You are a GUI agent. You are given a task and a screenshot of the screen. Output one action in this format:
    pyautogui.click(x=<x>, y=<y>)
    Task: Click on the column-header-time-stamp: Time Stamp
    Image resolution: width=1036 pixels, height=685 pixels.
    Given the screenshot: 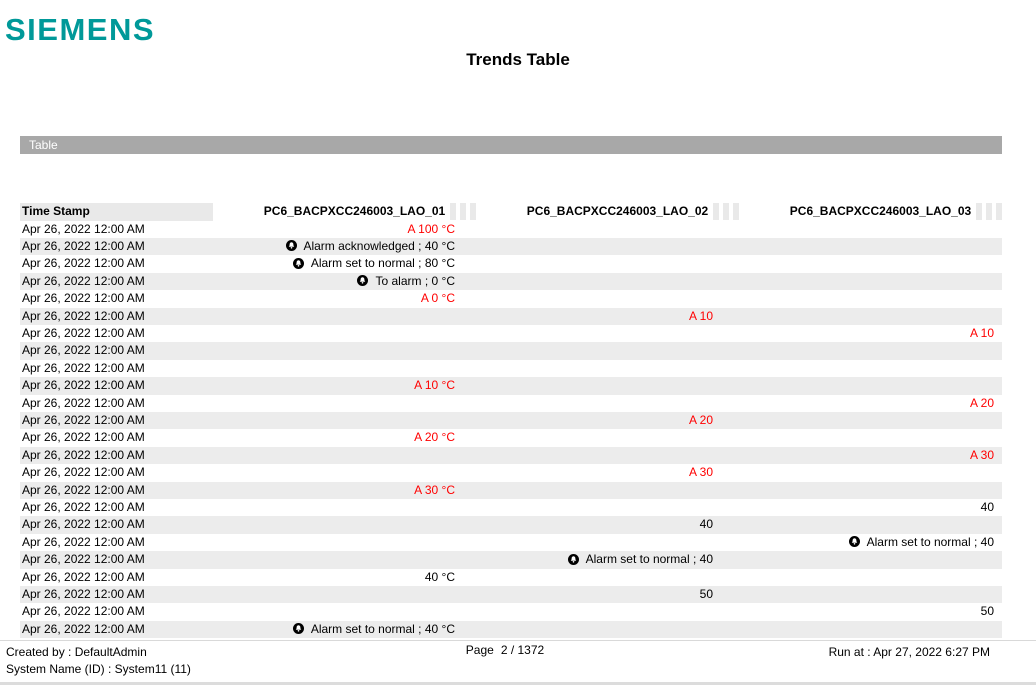 What is the action you would take?
    pyautogui.click(x=116, y=212)
    